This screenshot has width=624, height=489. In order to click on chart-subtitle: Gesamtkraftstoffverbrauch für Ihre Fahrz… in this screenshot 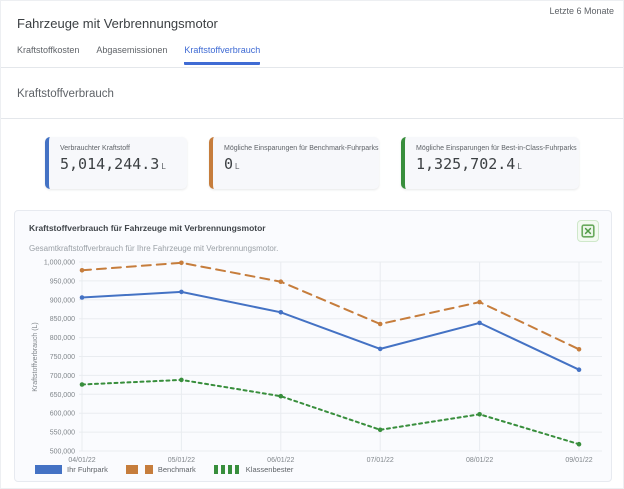, I will do `click(154, 248)`.